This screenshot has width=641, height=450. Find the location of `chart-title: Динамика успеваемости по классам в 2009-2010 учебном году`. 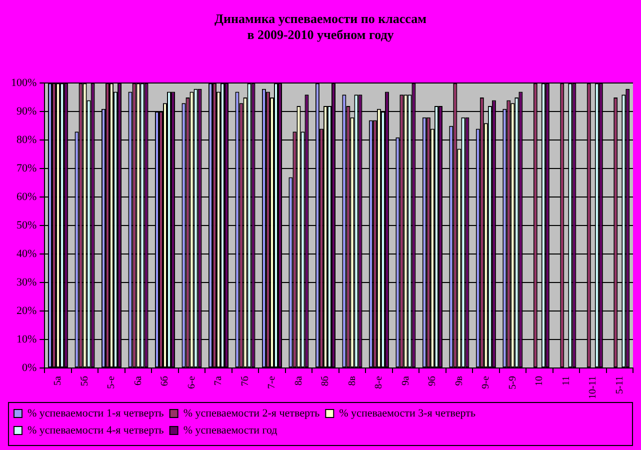

chart-title: Динамика успеваемости по классам в 2009-2010 учебном году is located at coordinates (320, 26).